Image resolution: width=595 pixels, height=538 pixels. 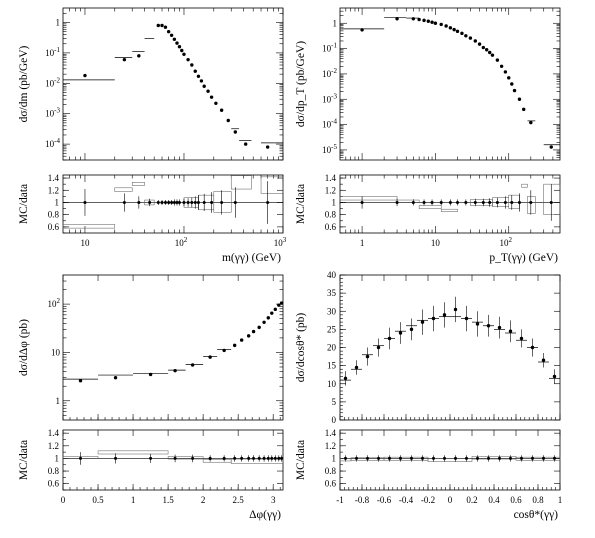 I want to click on chart-costheta-xlabel: cosθ*(γγ), so click(x=536, y=515).